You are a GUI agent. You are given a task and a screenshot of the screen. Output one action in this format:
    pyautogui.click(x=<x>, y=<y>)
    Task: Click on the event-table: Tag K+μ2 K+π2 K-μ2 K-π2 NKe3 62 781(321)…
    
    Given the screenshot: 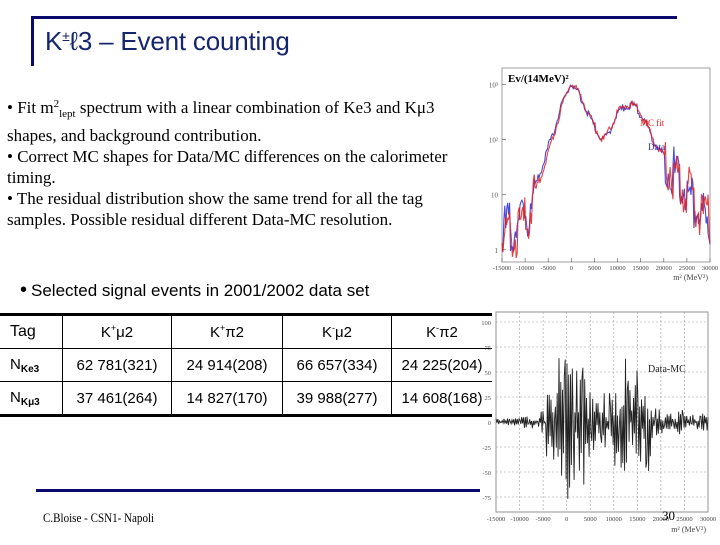 What is the action you would take?
    pyautogui.click(x=246, y=365)
    